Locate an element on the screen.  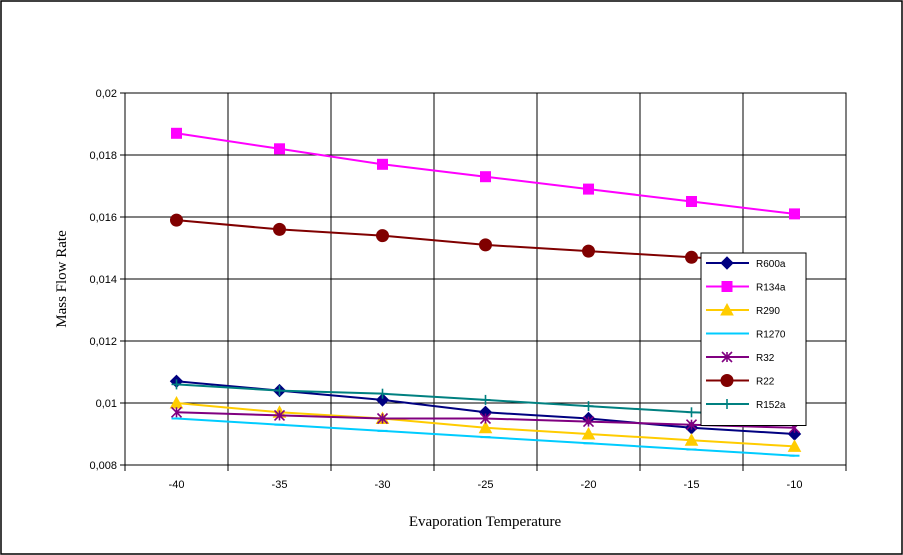
legend-label: R600a is located at coordinates (771, 264).